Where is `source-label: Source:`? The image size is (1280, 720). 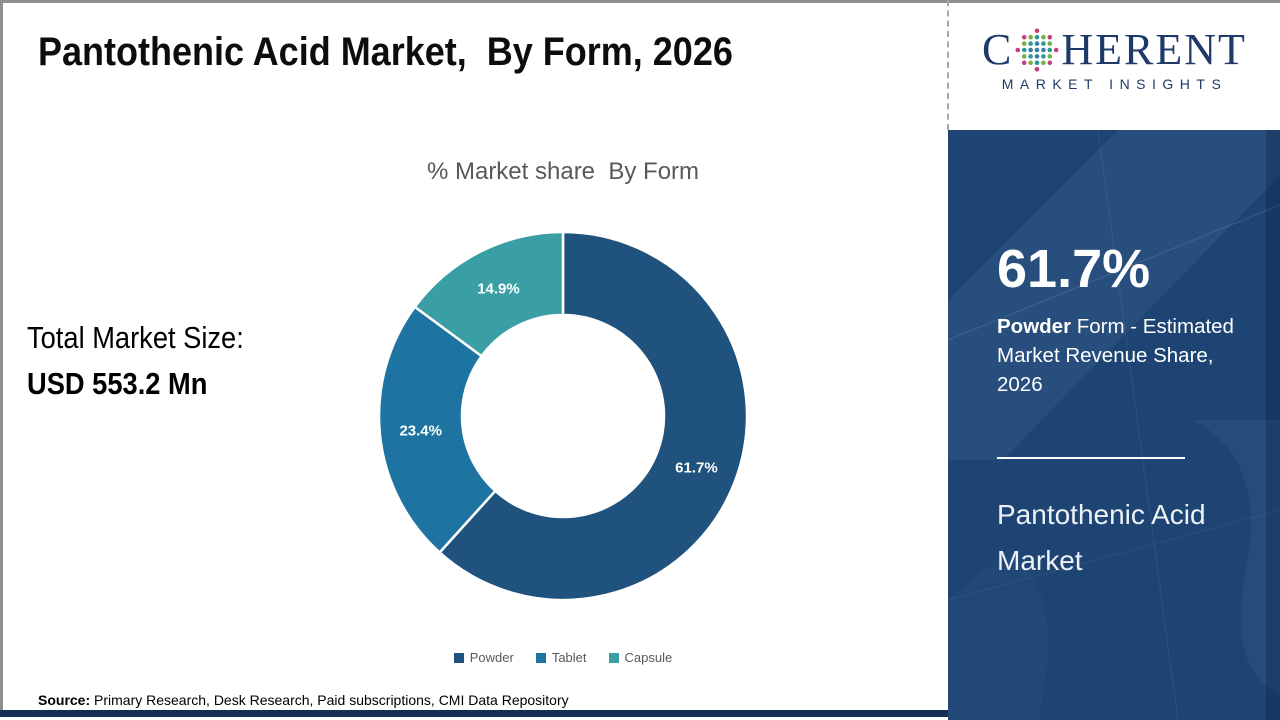
source-label: Source: is located at coordinates (64, 700).